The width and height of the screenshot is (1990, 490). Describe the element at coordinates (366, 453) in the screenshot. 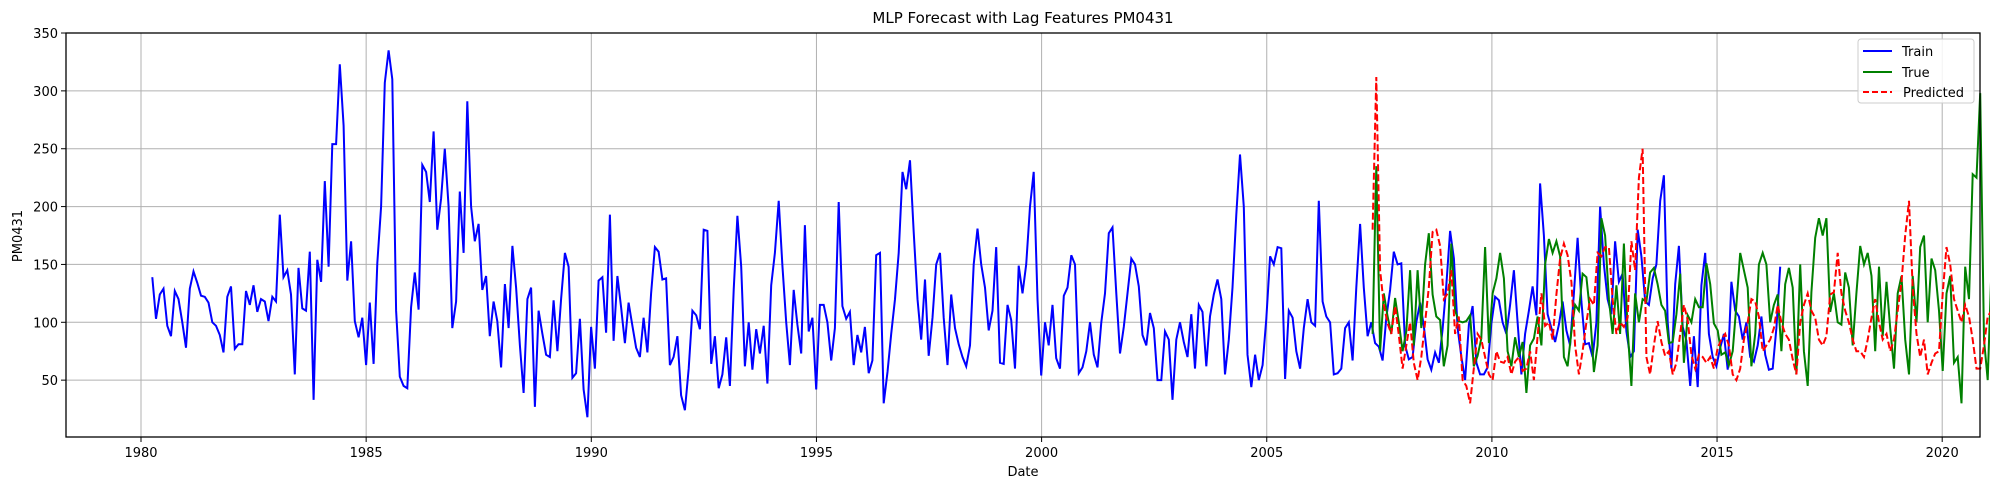

I see `x-tick-label: 1985` at that location.